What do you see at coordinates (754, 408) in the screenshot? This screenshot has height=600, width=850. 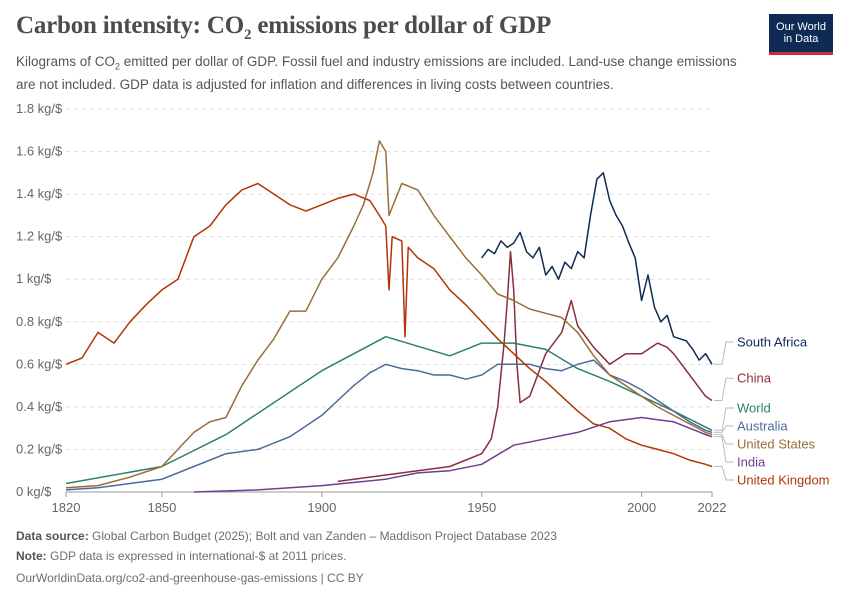 I see `legend-label-world: World` at bounding box center [754, 408].